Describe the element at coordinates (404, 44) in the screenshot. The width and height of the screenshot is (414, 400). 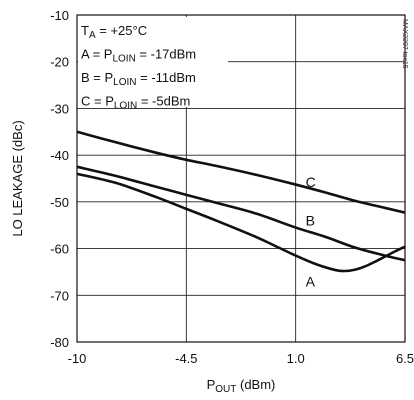
I see `part-number-watermark: MAX2207 toc15` at that location.